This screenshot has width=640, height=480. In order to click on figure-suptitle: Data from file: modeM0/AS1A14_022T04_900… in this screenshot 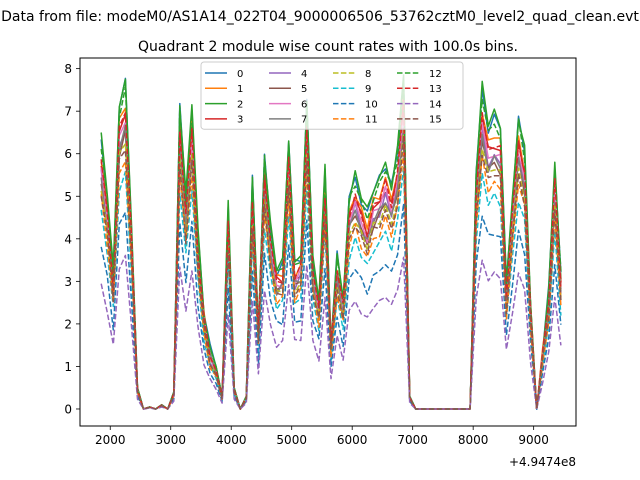, I will do `click(320, 17)`.